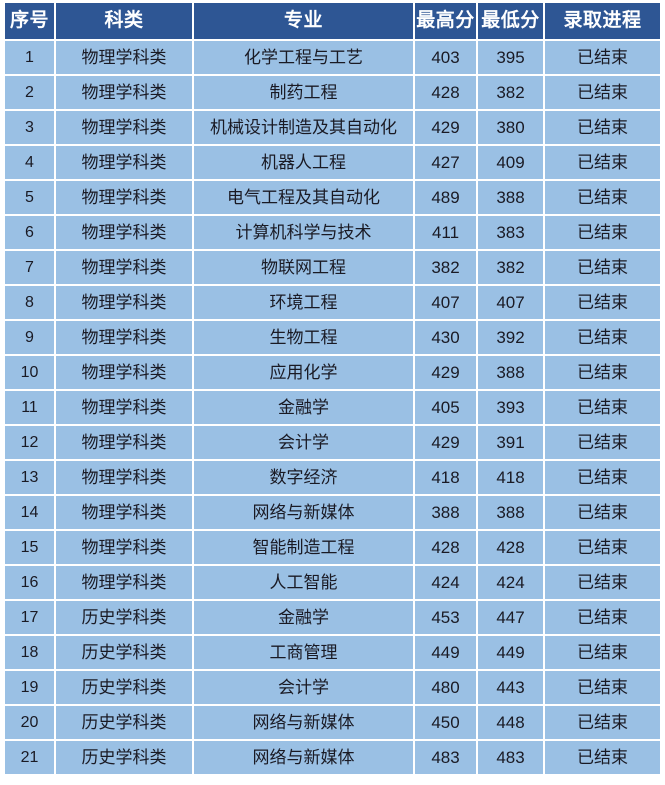 Image resolution: width=665 pixels, height=785 pixels. I want to click on cell-highest-score: 411, so click(446, 233).